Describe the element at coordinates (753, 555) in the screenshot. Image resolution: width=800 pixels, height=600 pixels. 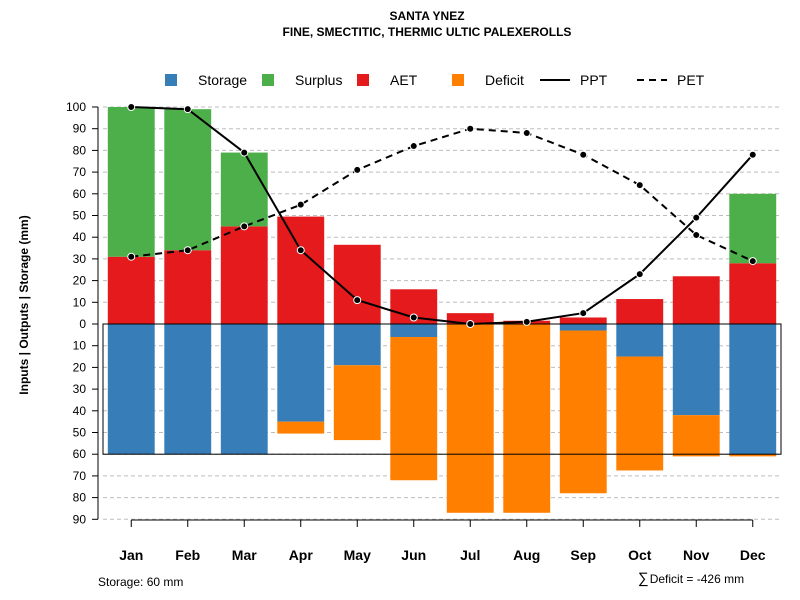
I see `x-tick-label: Dec` at that location.